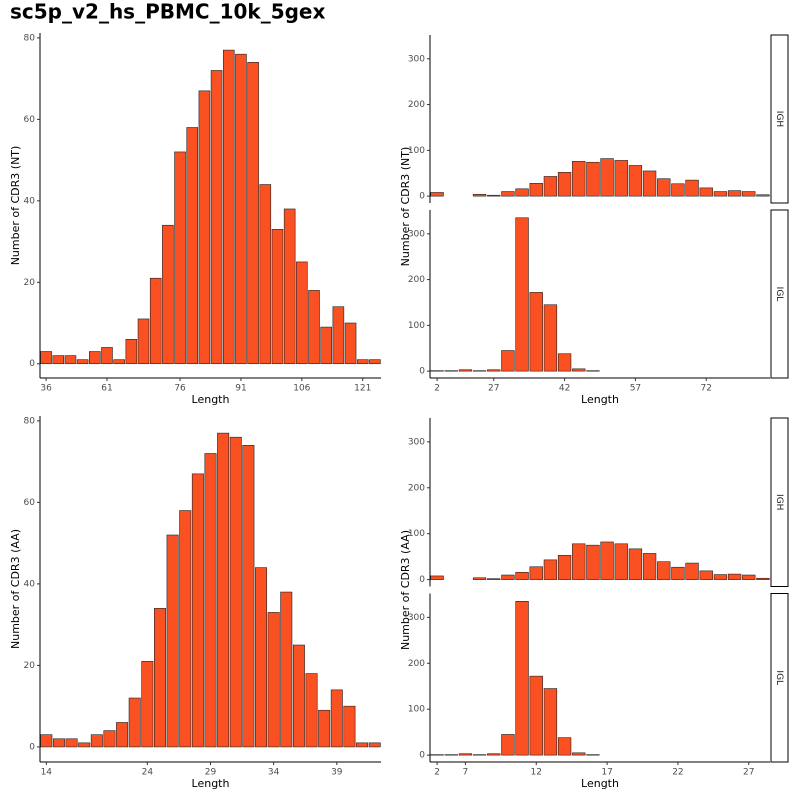 The width and height of the screenshot is (800, 800). Describe the element at coordinates (779, 119) in the screenshot. I see `facet-label: IGH` at that location.